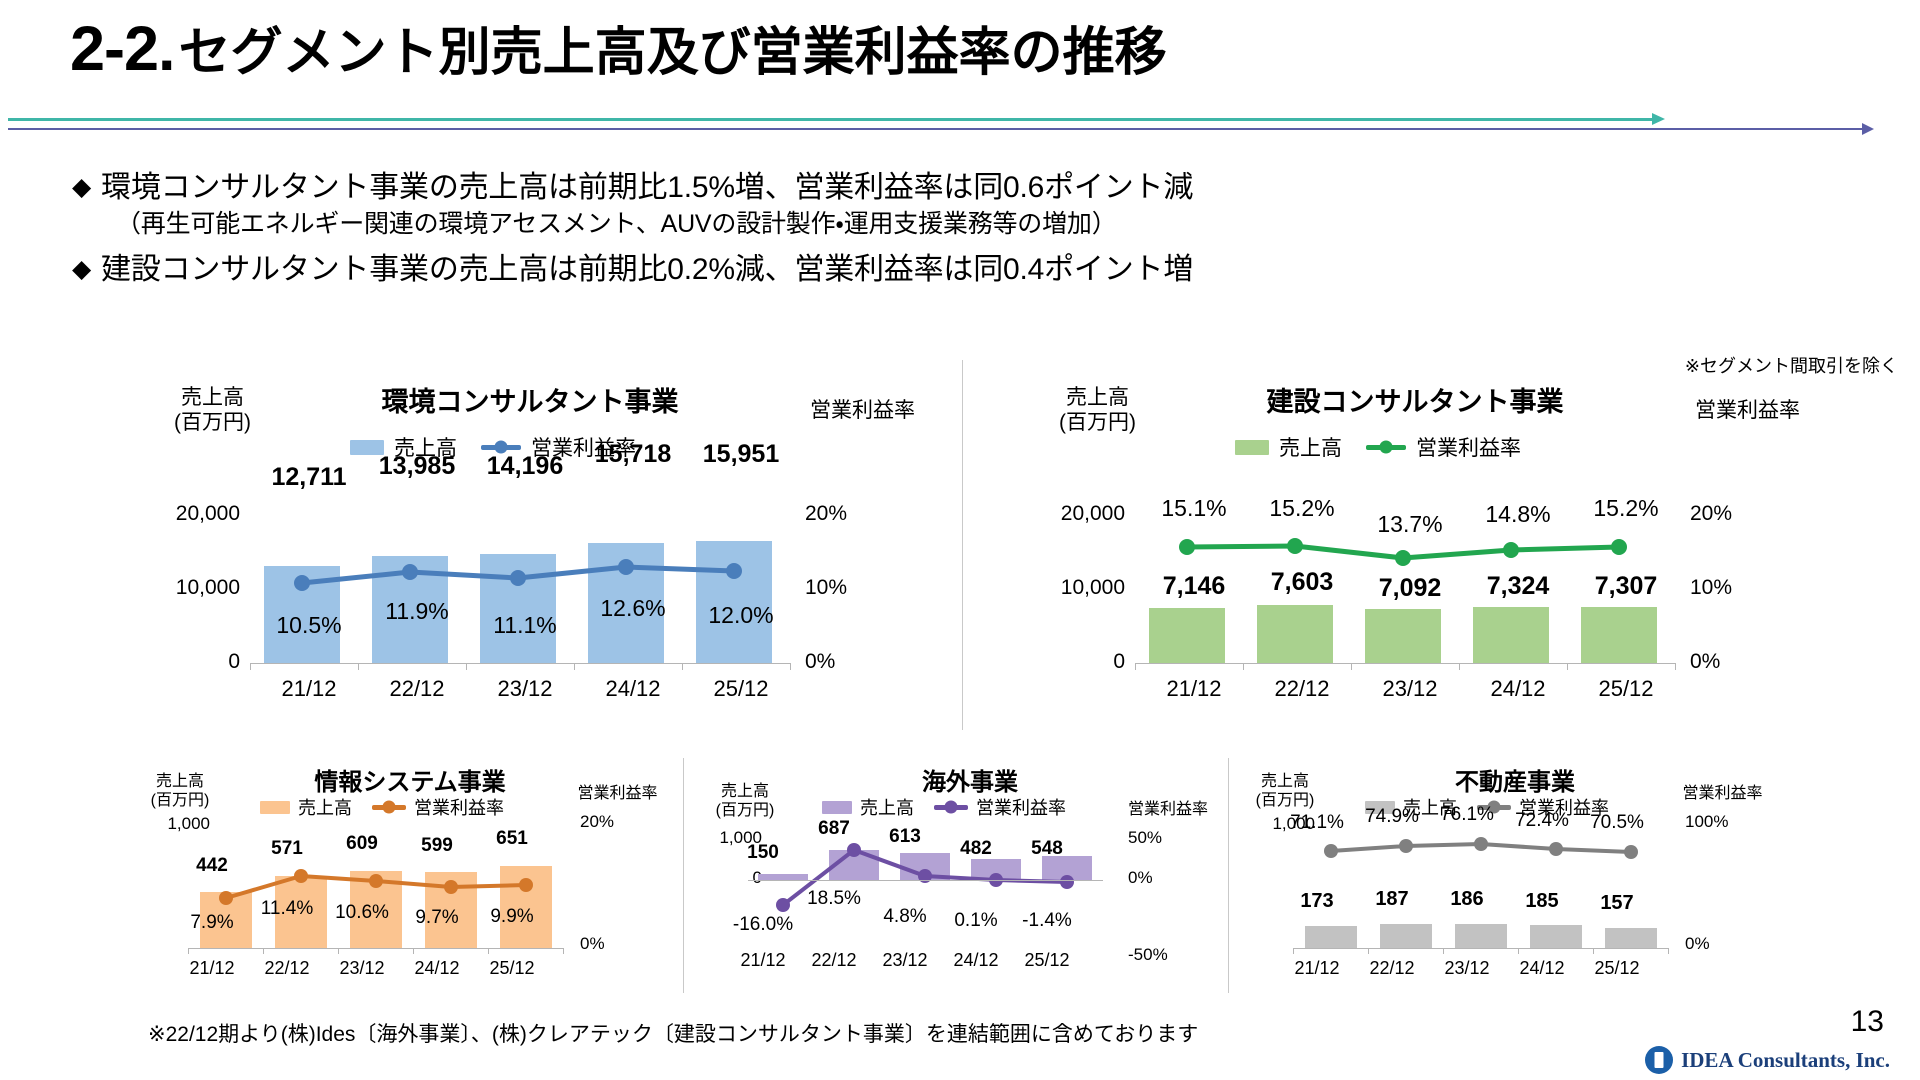 The height and width of the screenshot is (1080, 1920). Describe the element at coordinates (1515, 782) in the screenshot. I see `chart-title: 不動産事業` at that location.